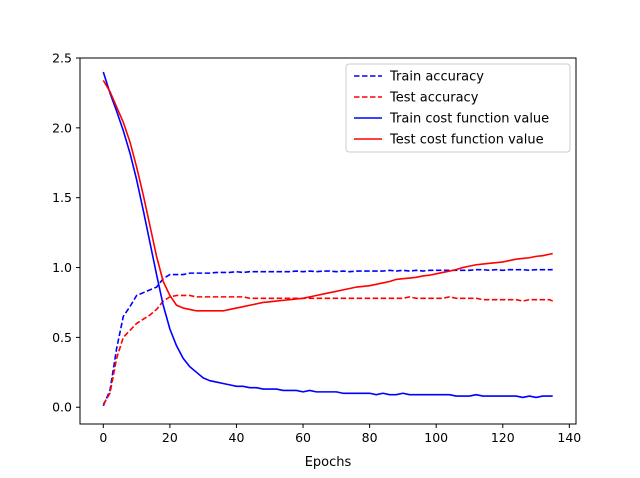  I want to click on x-axis-ticks: 0 20 40 60 80 100 120 140, so click(340, 434).